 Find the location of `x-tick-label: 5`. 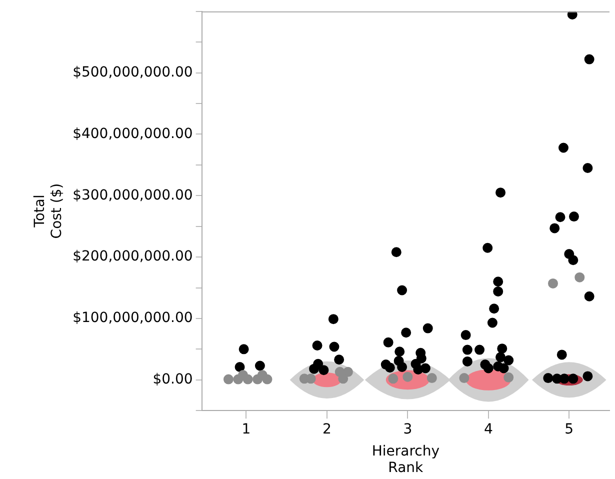

x-tick-label: 5 is located at coordinates (569, 430).